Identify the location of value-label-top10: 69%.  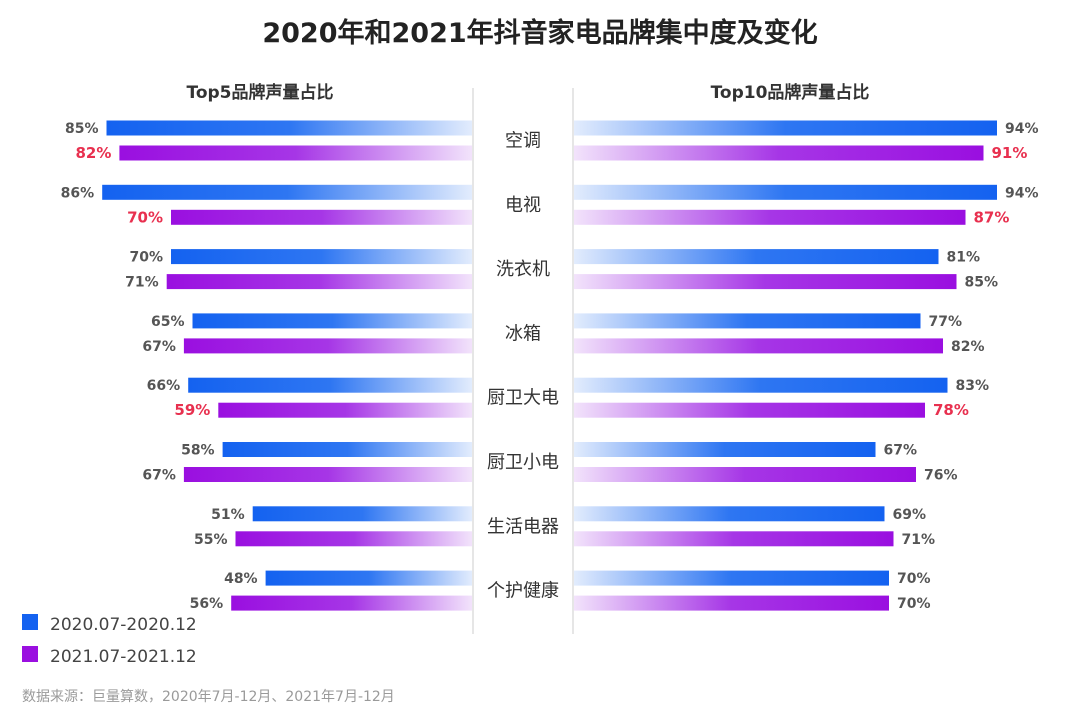
(910, 515).